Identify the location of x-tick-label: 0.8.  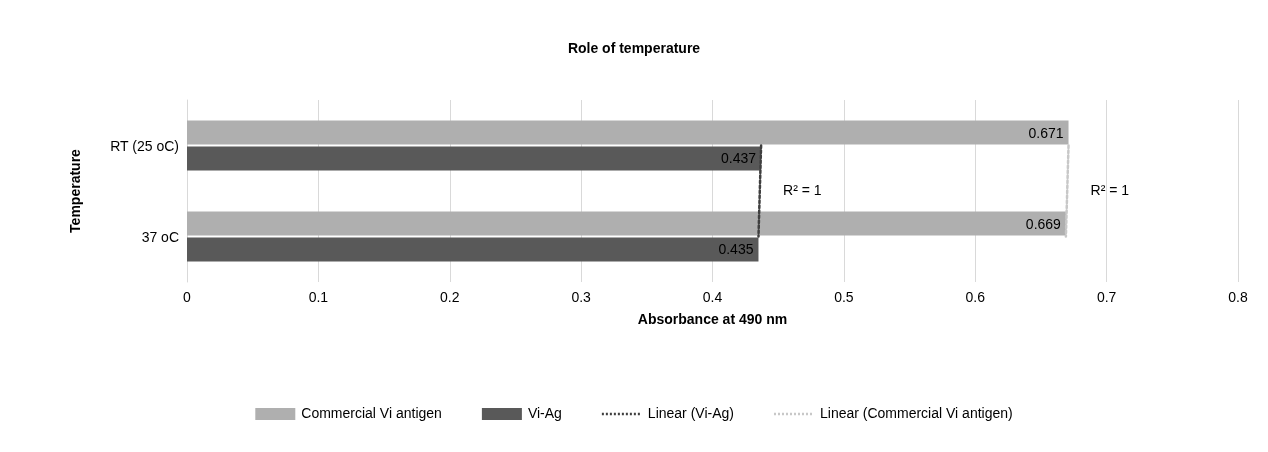
(1238, 297).